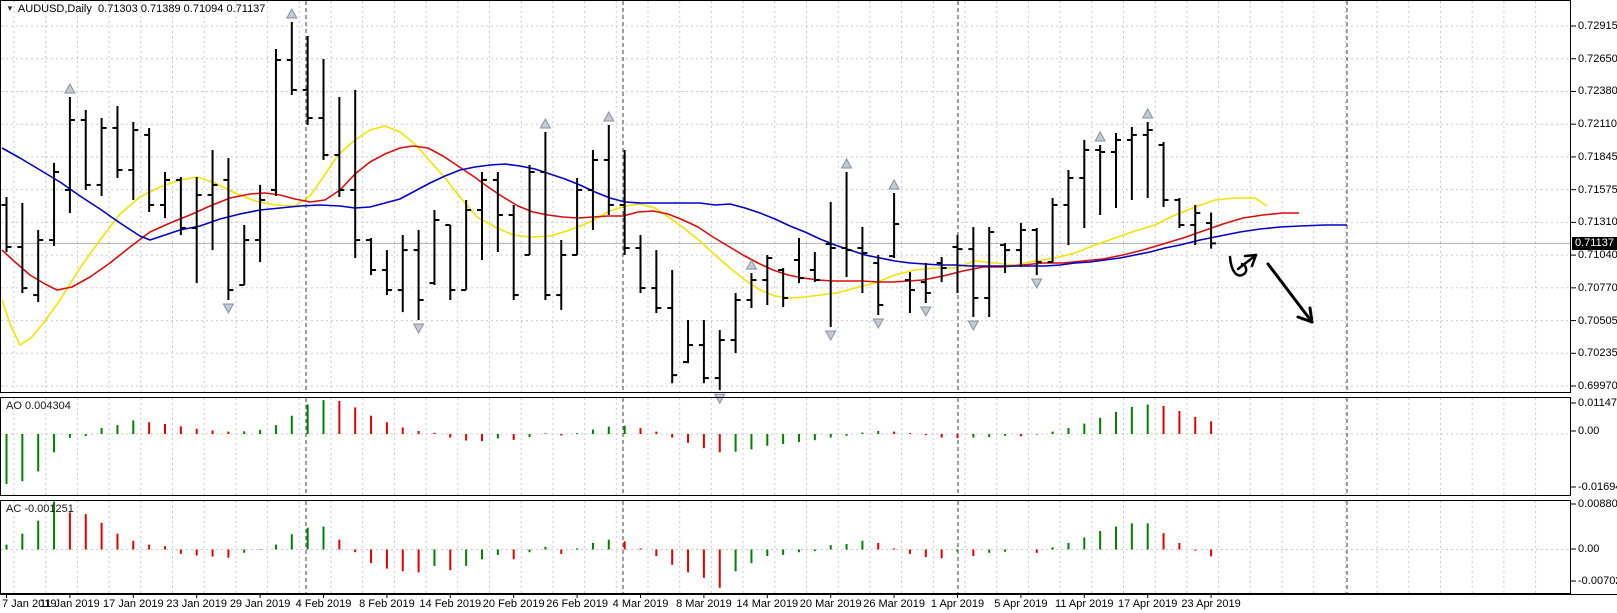  What do you see at coordinates (577, 604) in the screenshot?
I see `time-axis-label: 26 Feb 2019` at bounding box center [577, 604].